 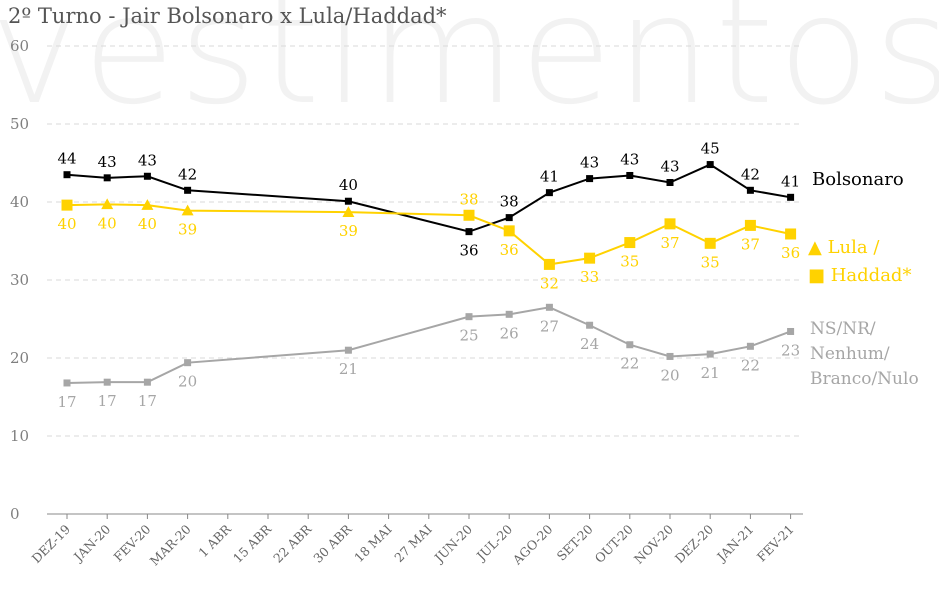 I want to click on data-label-lula_haddad-17: 37, so click(x=750, y=244).